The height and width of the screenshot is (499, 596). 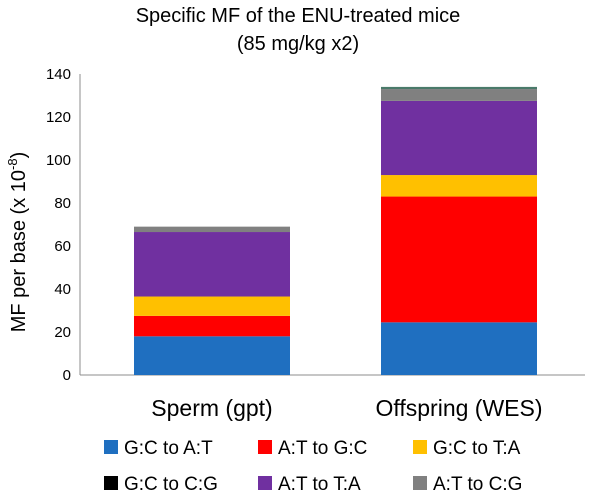 I want to click on legend-label: A:T to T:A, so click(x=319, y=484).